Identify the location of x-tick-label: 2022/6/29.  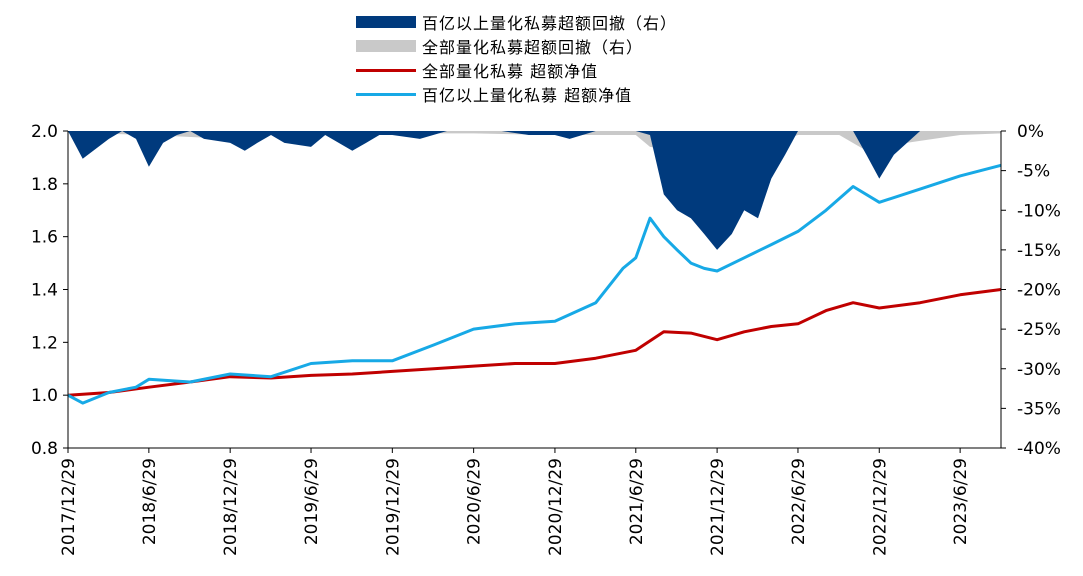
(799, 501).